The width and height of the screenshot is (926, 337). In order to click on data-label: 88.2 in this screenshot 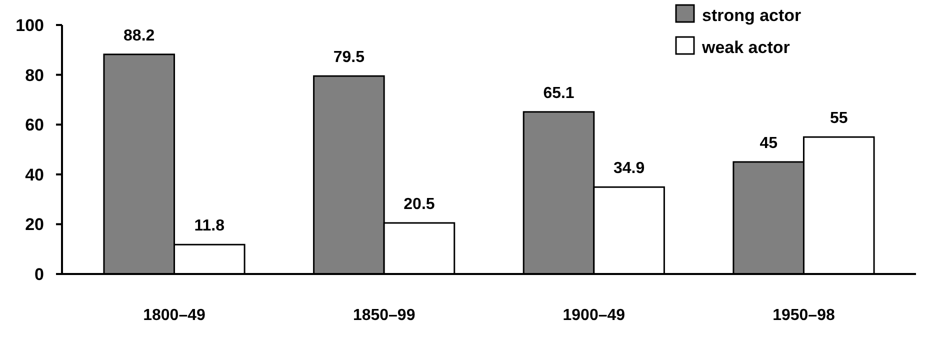, I will do `click(139, 35)`.